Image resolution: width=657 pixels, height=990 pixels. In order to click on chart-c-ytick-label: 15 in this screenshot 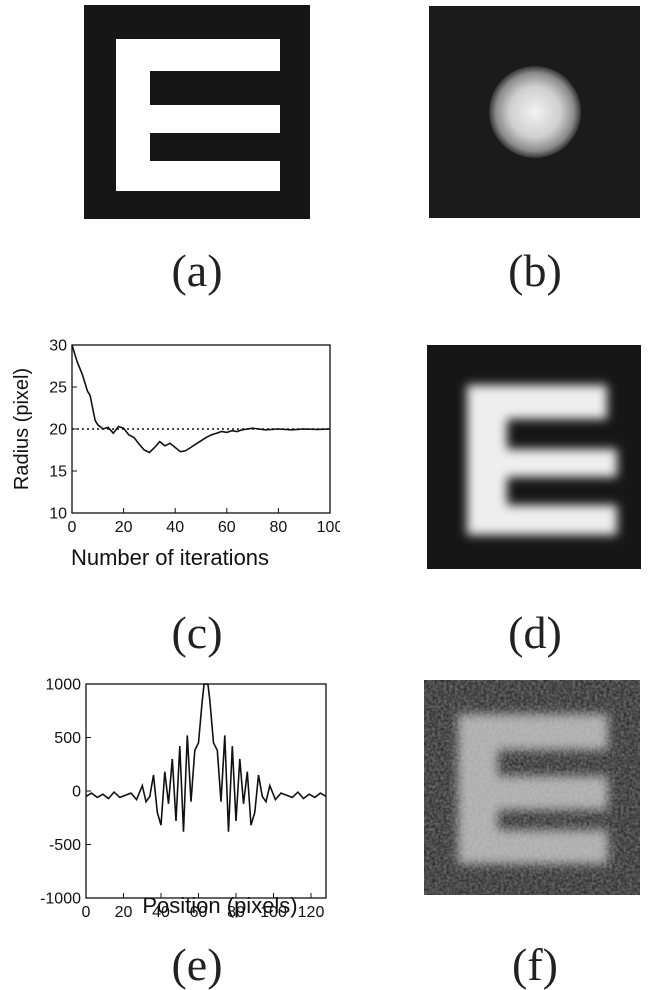, I will do `click(58, 472)`.